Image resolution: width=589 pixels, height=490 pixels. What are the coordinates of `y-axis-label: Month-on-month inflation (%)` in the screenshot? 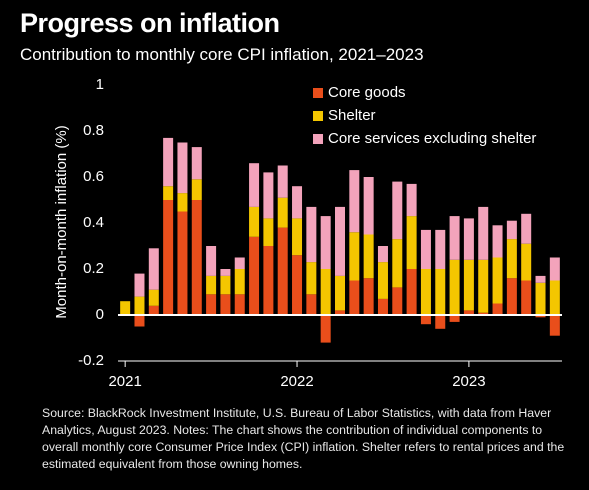 It's located at (61, 221).